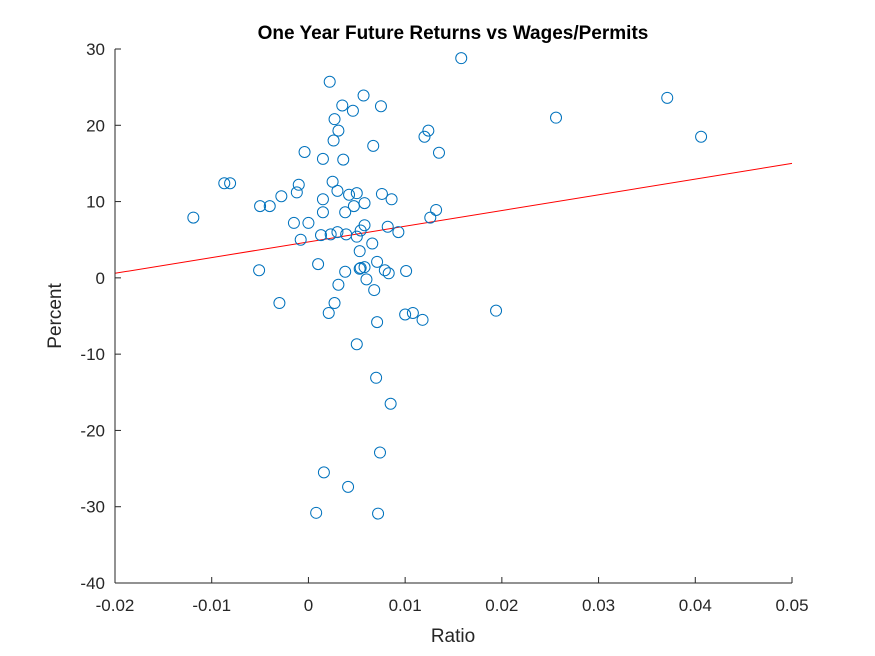  What do you see at coordinates (452, 596) in the screenshot?
I see `x-ticks: -0.02 -0.01 0 0.01 0.02 0.03 0.04 0.05` at bounding box center [452, 596].